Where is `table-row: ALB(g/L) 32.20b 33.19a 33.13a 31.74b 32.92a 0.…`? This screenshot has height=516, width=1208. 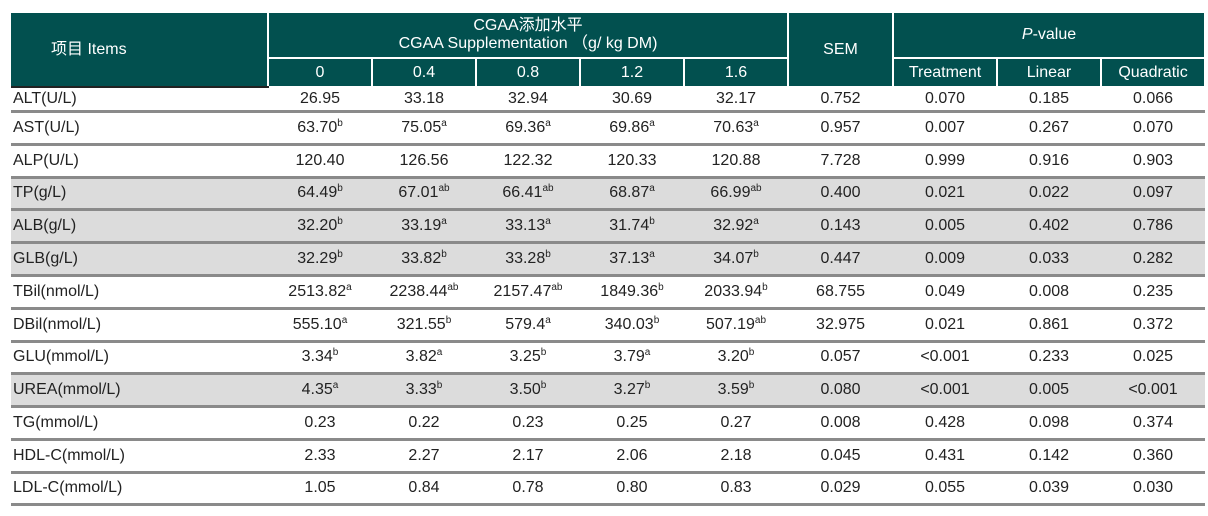
table-row: ALB(g/L) 32.20b 33.19a 33.13a 31.74b 32.92a 0.… is located at coordinates (608, 226).